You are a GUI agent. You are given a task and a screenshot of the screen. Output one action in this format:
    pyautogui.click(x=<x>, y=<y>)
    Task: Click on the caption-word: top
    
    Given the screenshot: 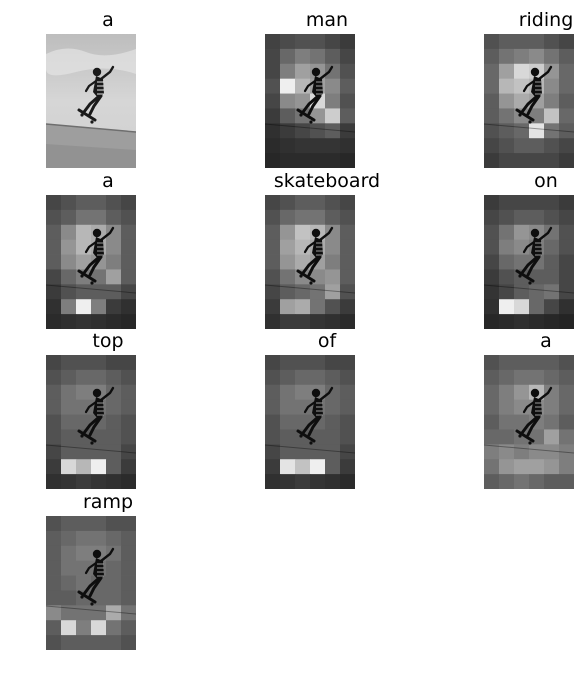 What is the action you would take?
    pyautogui.click(x=108, y=341)
    